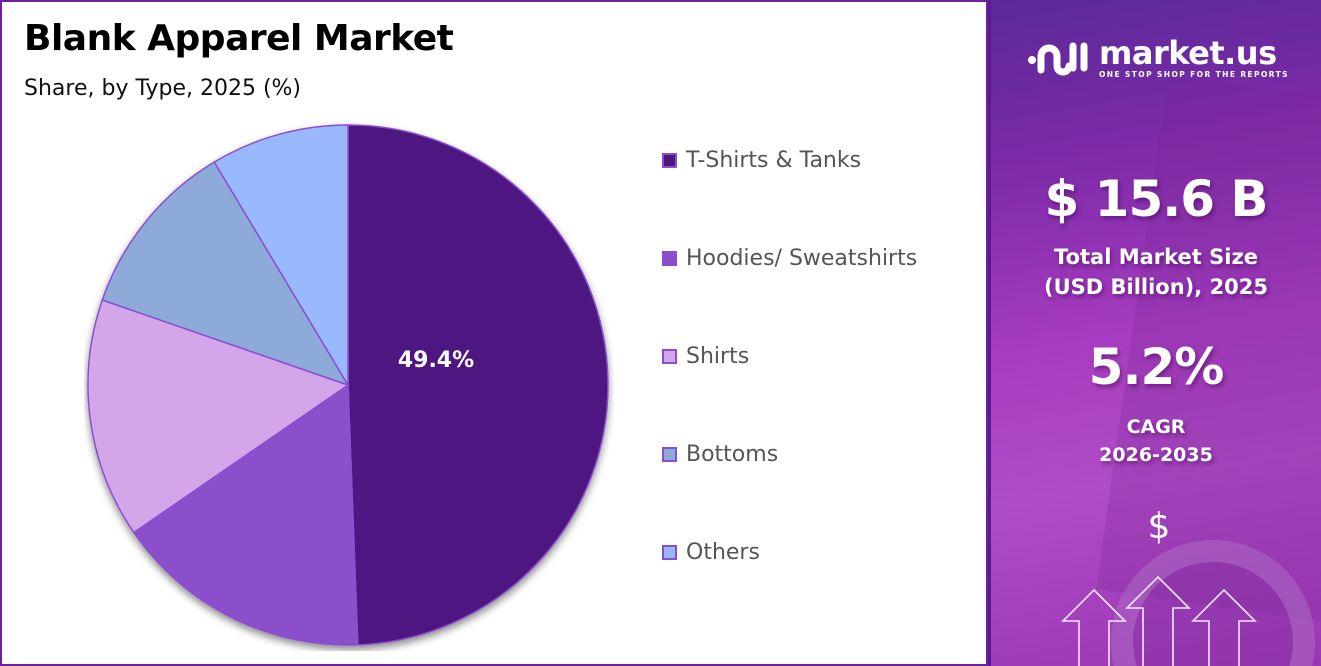  What do you see at coordinates (1156, 287) in the screenshot?
I see `market-size-label-line2: (USD Billion), 2025` at bounding box center [1156, 287].